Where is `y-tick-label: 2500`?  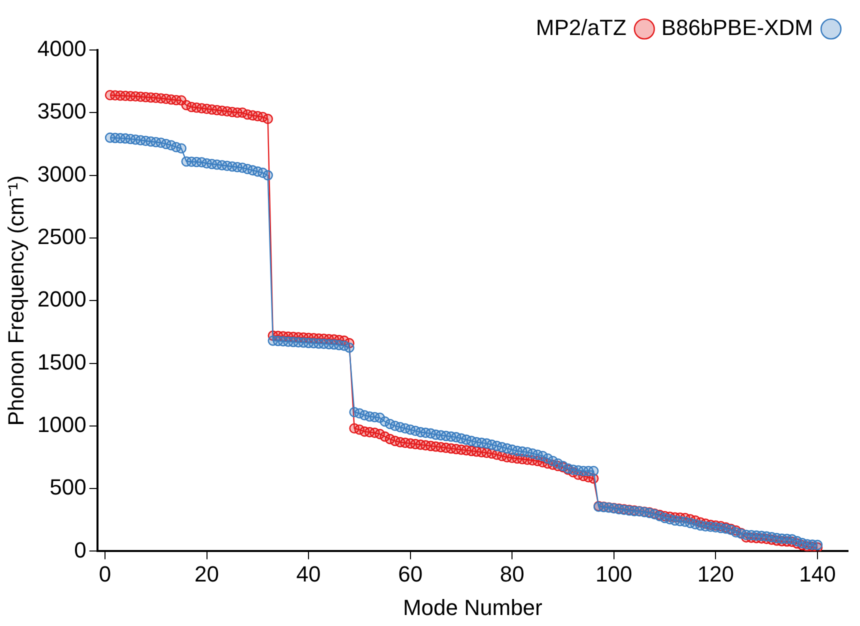 y-tick-label: 2500 is located at coordinates (61, 237).